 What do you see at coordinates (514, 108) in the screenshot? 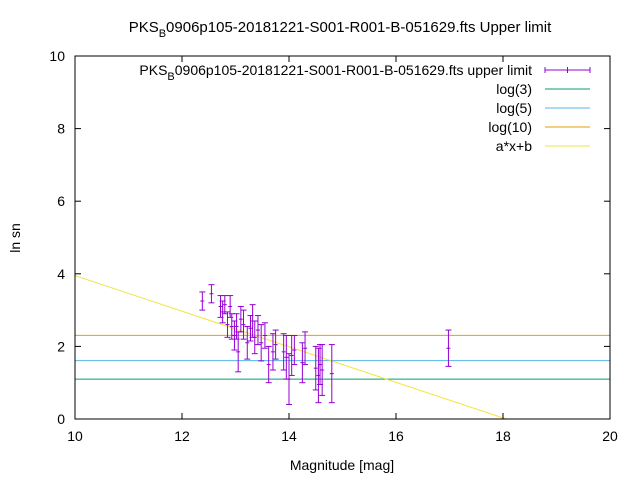
I see `legend-label: log(5)` at bounding box center [514, 108].